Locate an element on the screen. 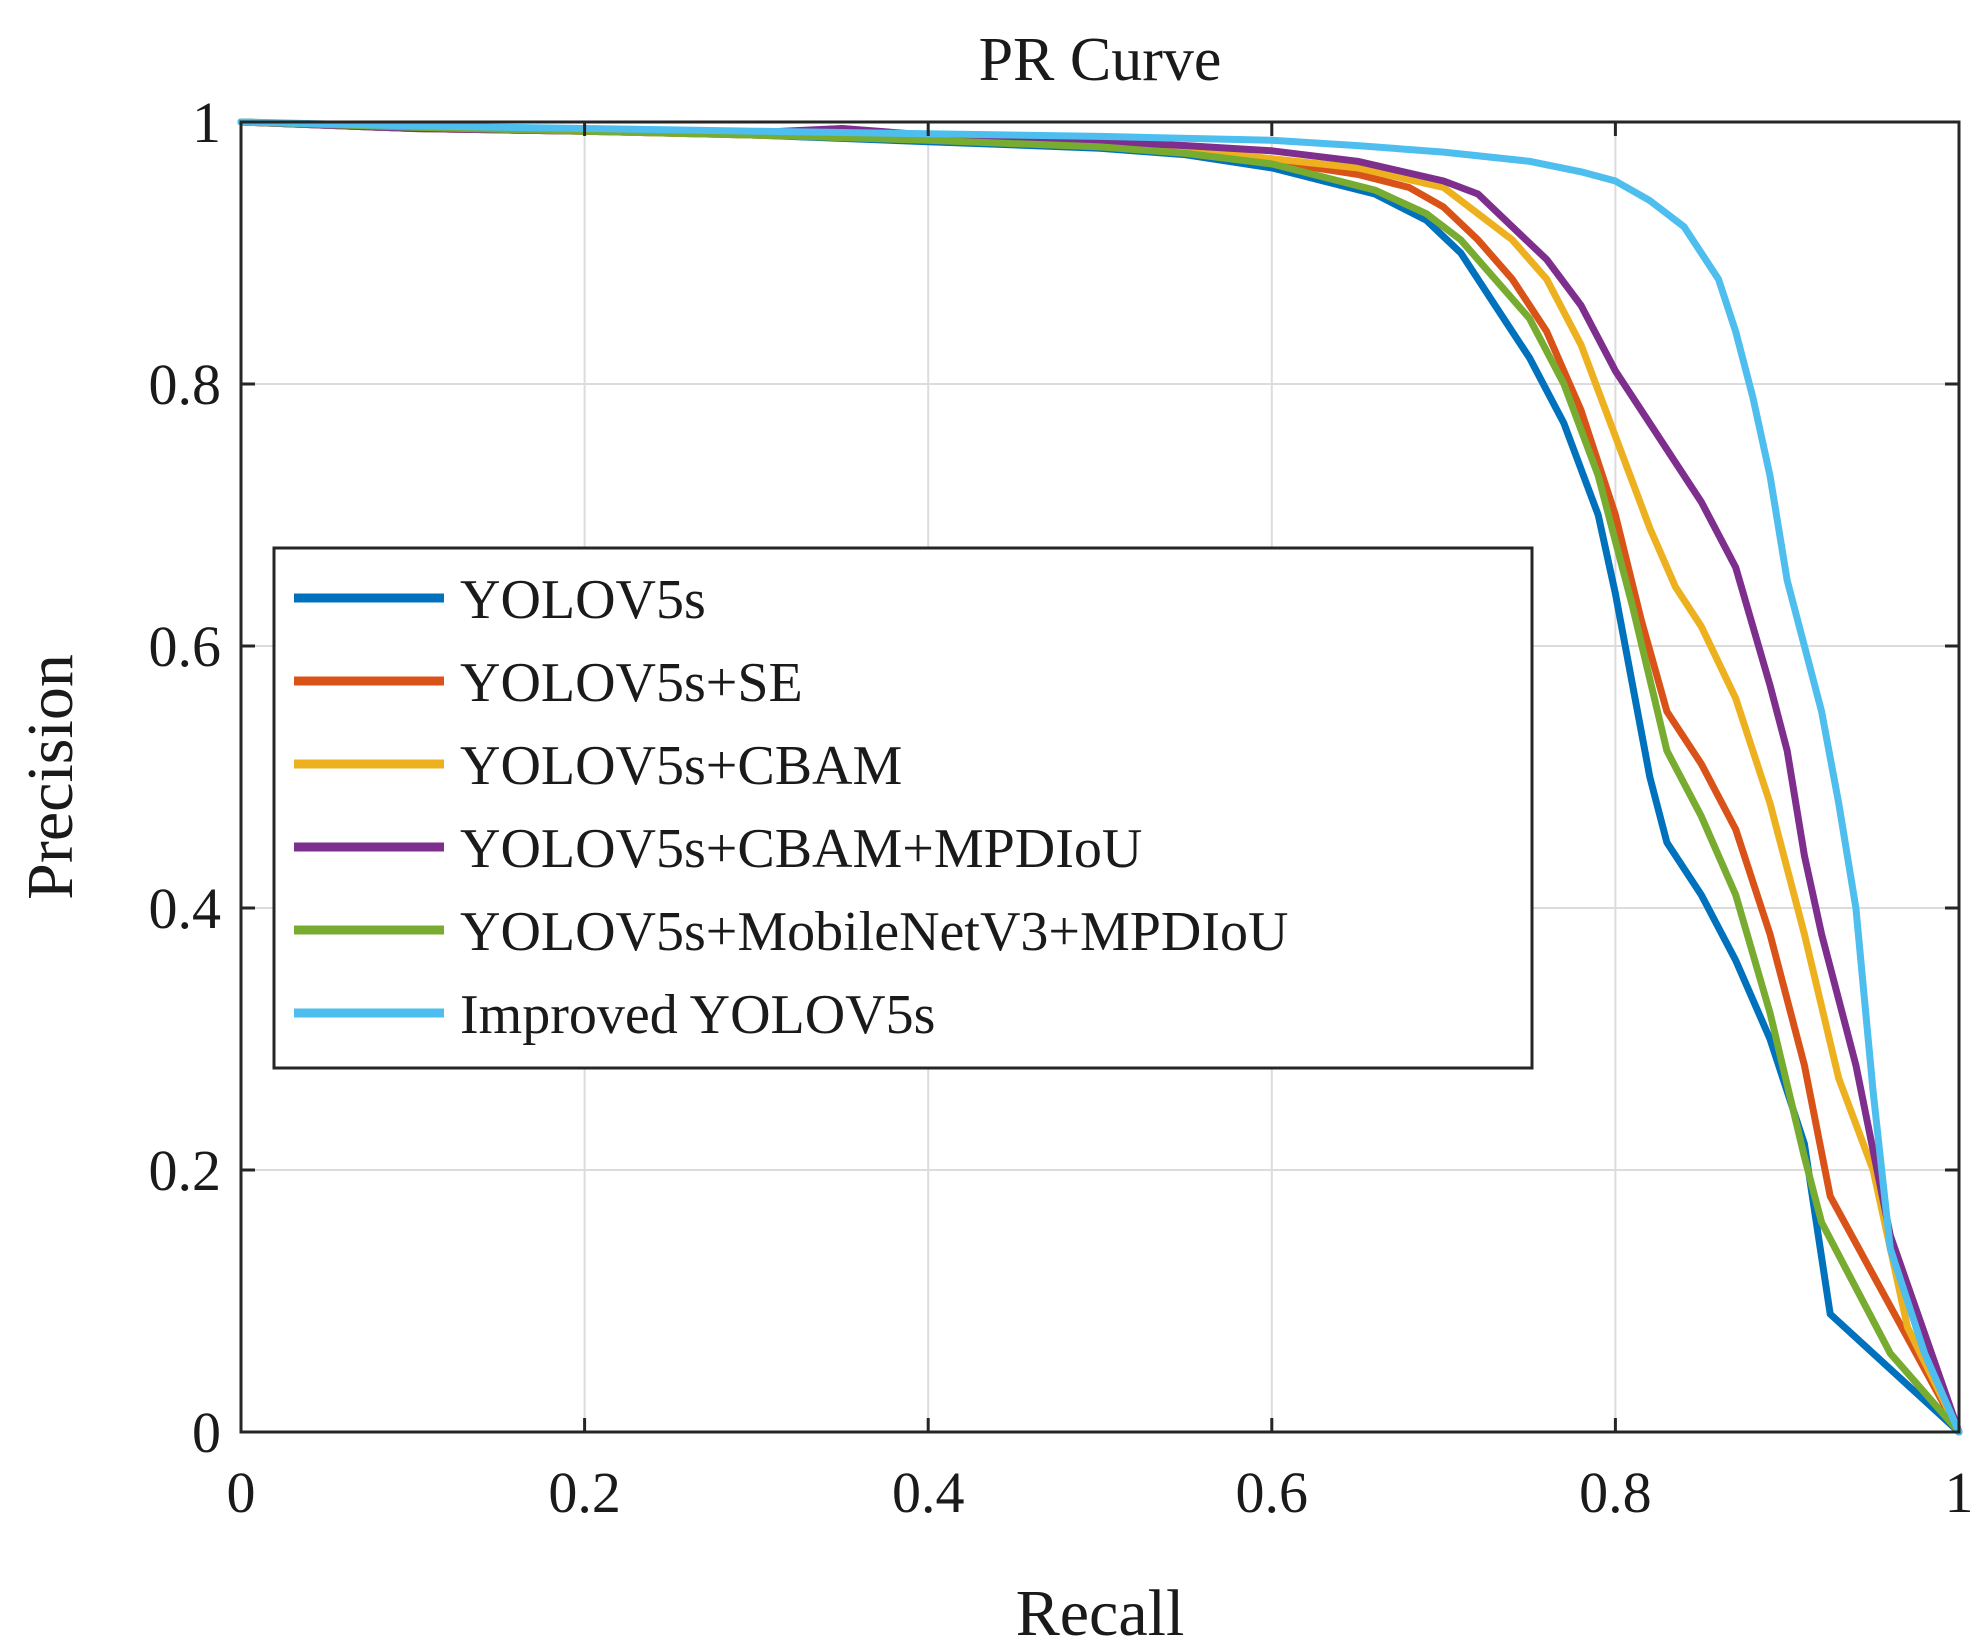  x-tick-label: 0 is located at coordinates (241, 1492).